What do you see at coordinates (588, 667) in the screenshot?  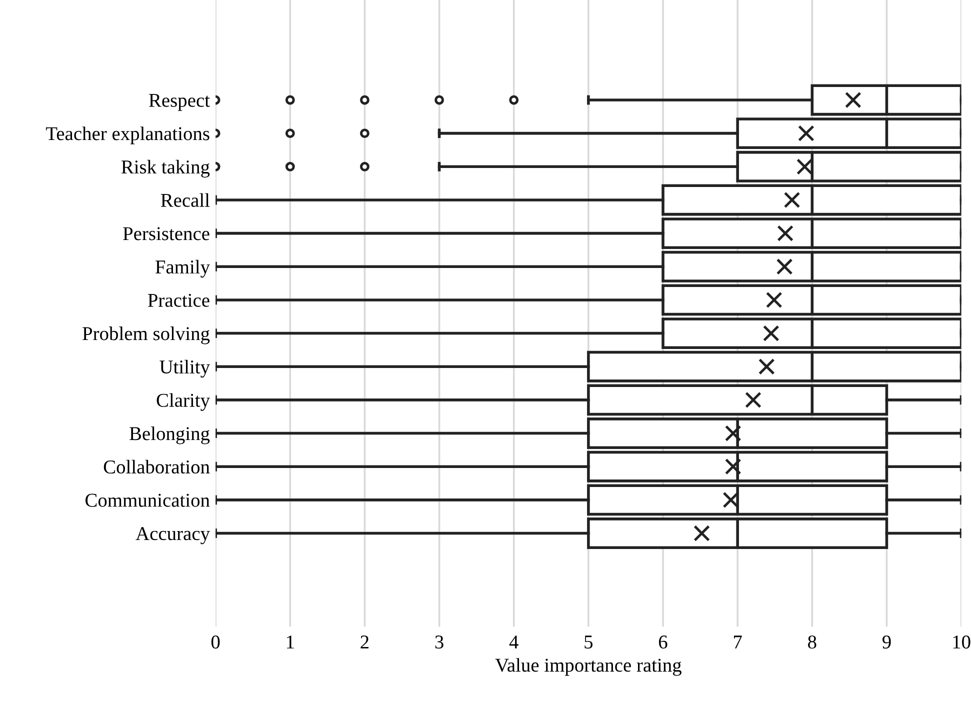 I see `x-axis-title: Value importance rating` at bounding box center [588, 667].